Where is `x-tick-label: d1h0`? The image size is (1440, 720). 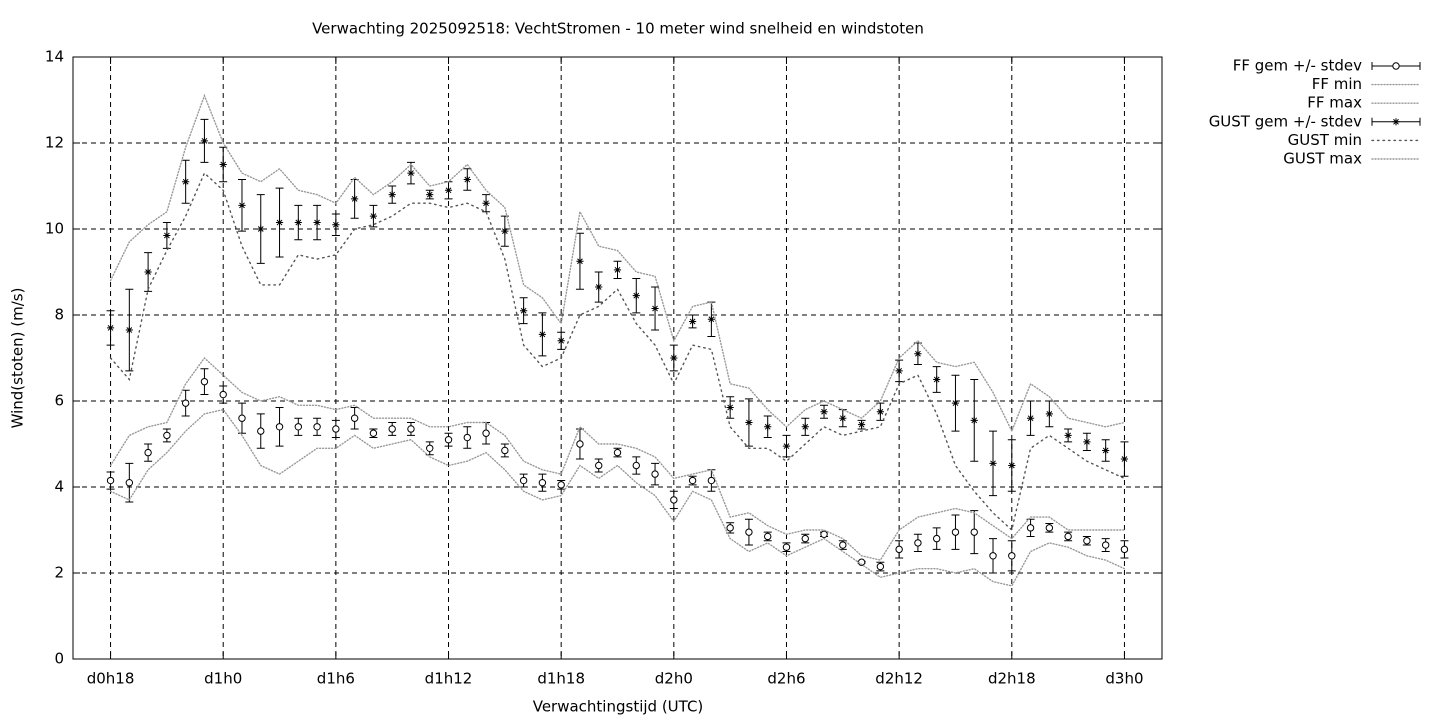
x-tick-label: d1h0 is located at coordinates (223, 679).